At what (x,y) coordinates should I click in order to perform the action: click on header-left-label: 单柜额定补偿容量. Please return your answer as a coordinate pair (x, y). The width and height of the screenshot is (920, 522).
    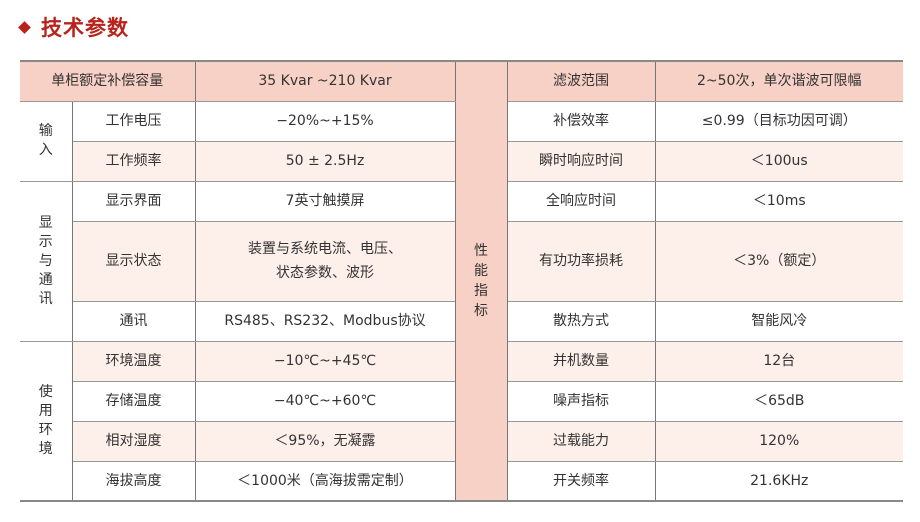
    Looking at the image, I should click on (108, 81).